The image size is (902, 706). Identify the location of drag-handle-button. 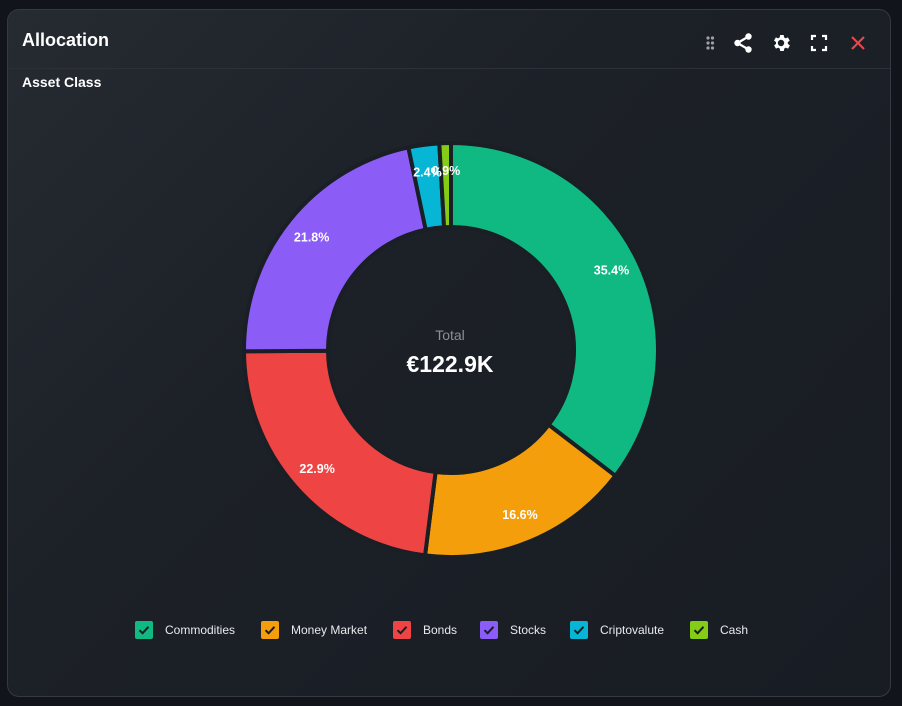
(710, 43).